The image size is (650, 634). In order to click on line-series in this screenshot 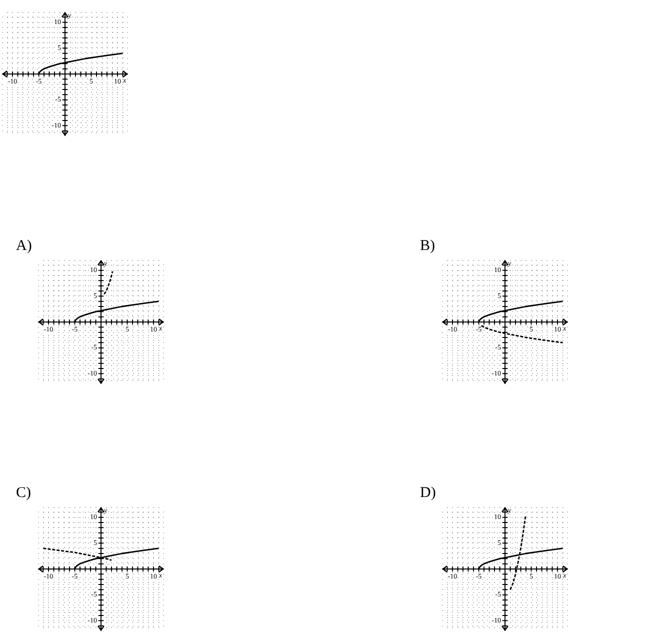, I will do `click(108, 282)`.